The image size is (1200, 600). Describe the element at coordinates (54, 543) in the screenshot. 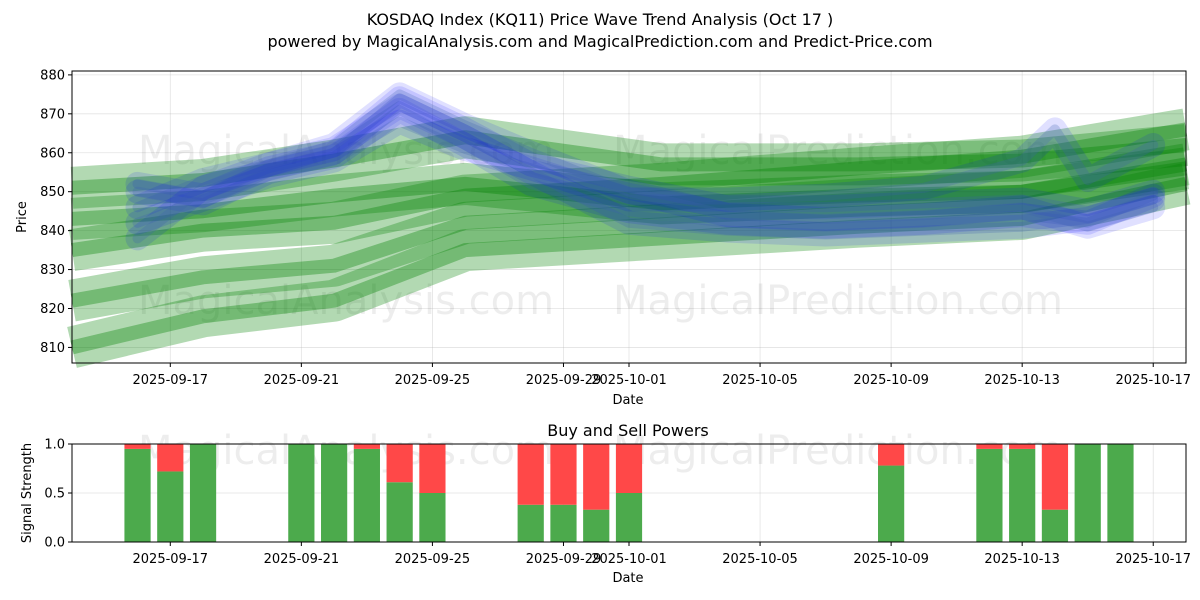

I see `signal-y-tick-label: 0.0` at that location.